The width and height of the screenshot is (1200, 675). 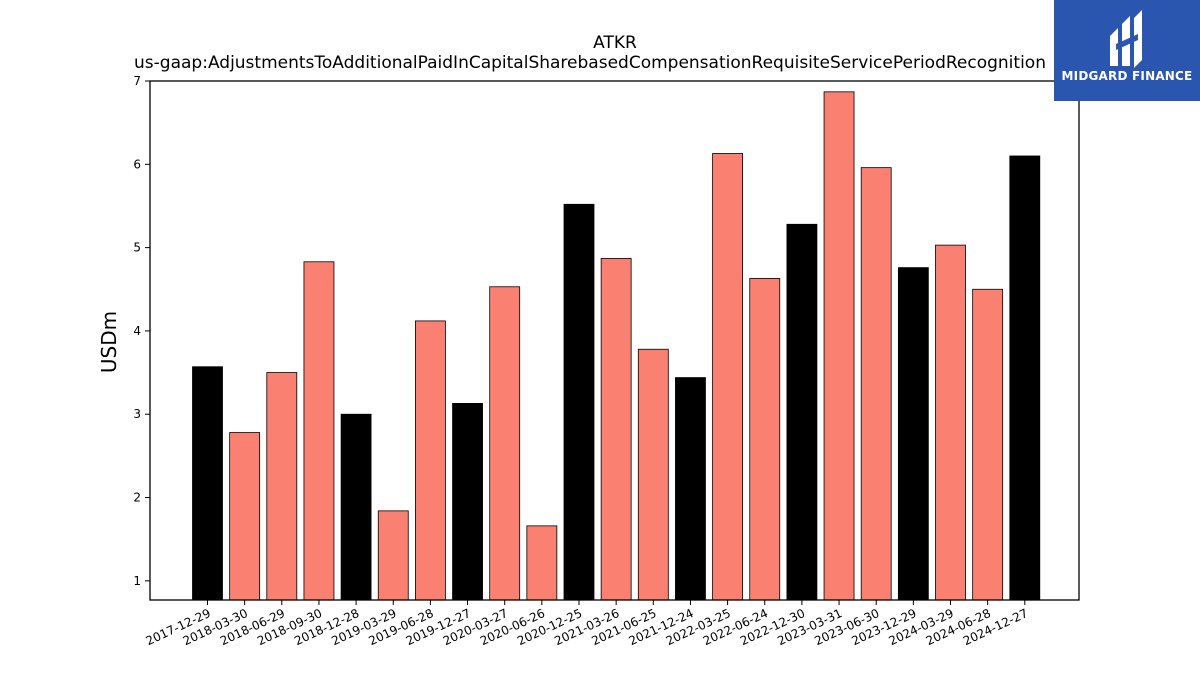 What do you see at coordinates (137, 81) in the screenshot?
I see `y-tick-label: 7` at bounding box center [137, 81].